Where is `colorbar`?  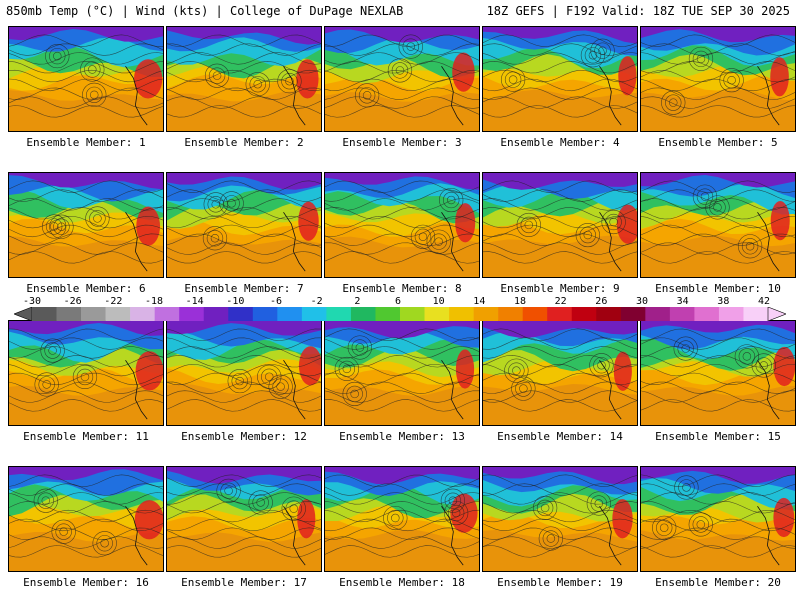 colorbar is located at coordinates (400, 314).